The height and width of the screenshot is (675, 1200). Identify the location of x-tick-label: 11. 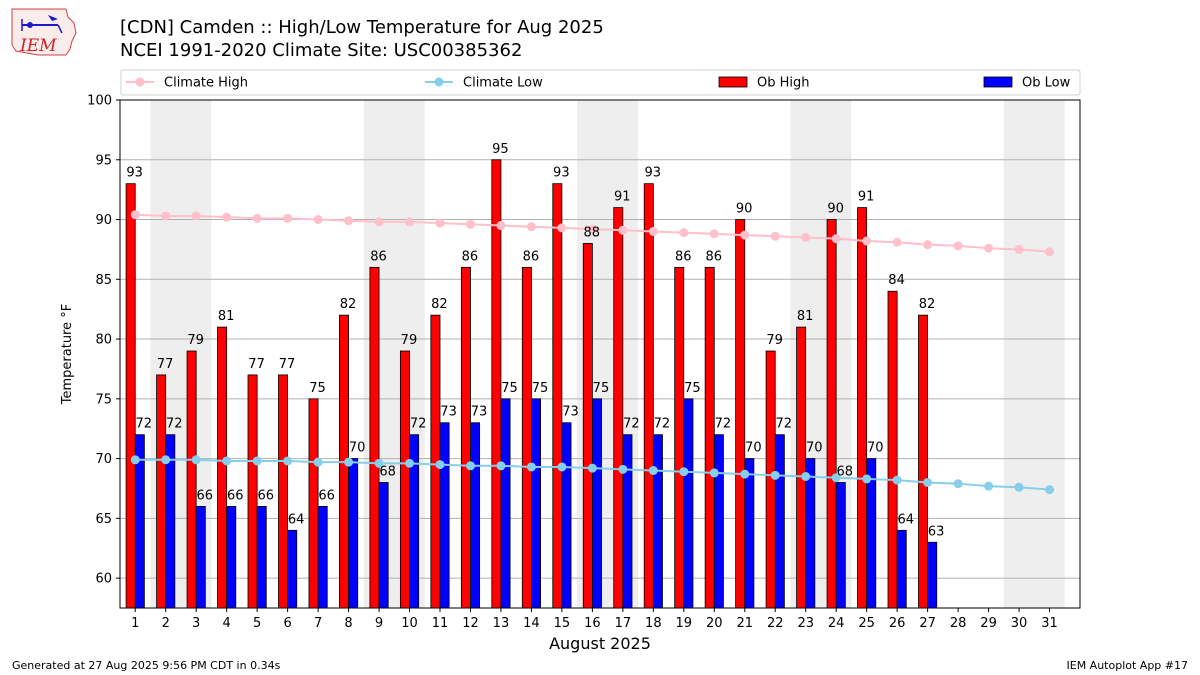
(440, 623).